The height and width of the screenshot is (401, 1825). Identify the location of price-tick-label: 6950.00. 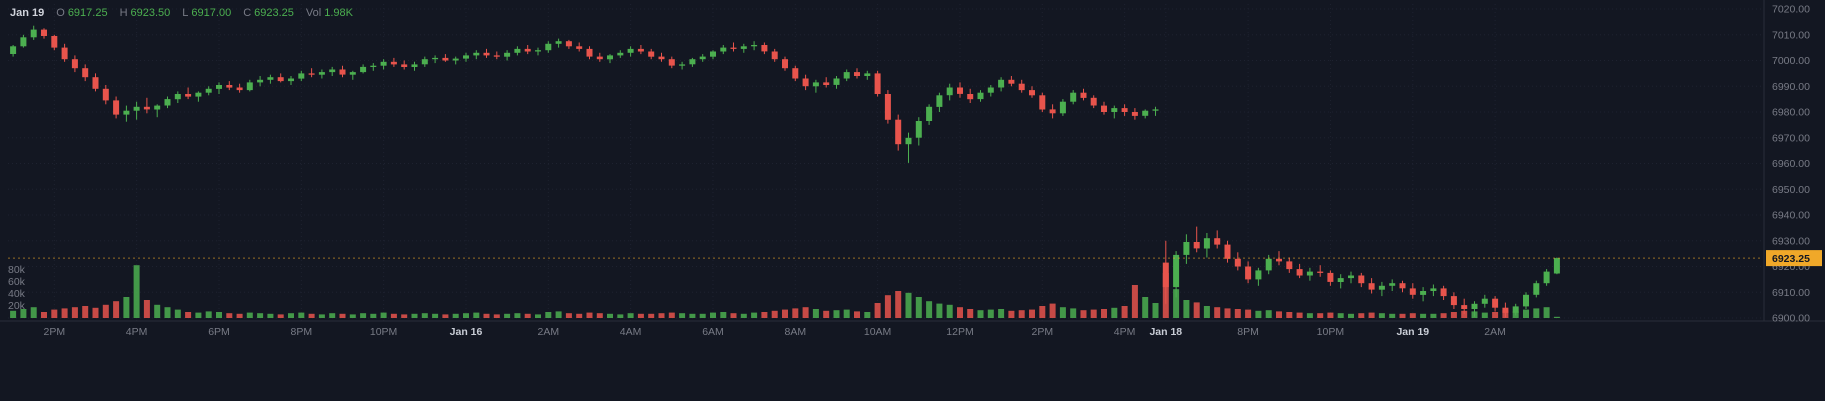
(1791, 190).